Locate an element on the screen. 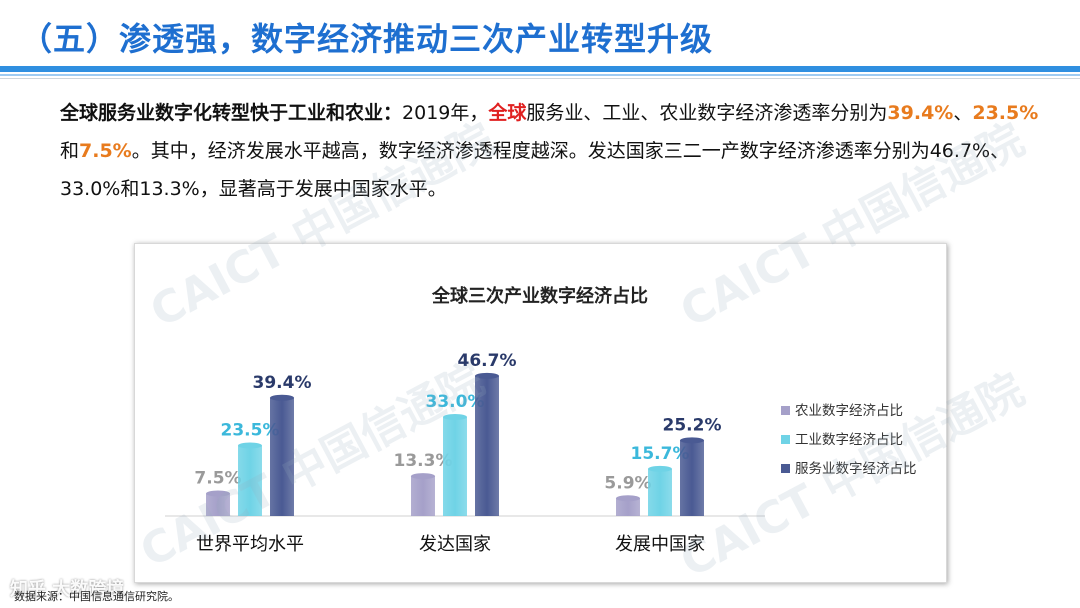 Image resolution: width=1080 pixels, height=608 pixels. category-label-1: 发达国家 is located at coordinates (455, 544).